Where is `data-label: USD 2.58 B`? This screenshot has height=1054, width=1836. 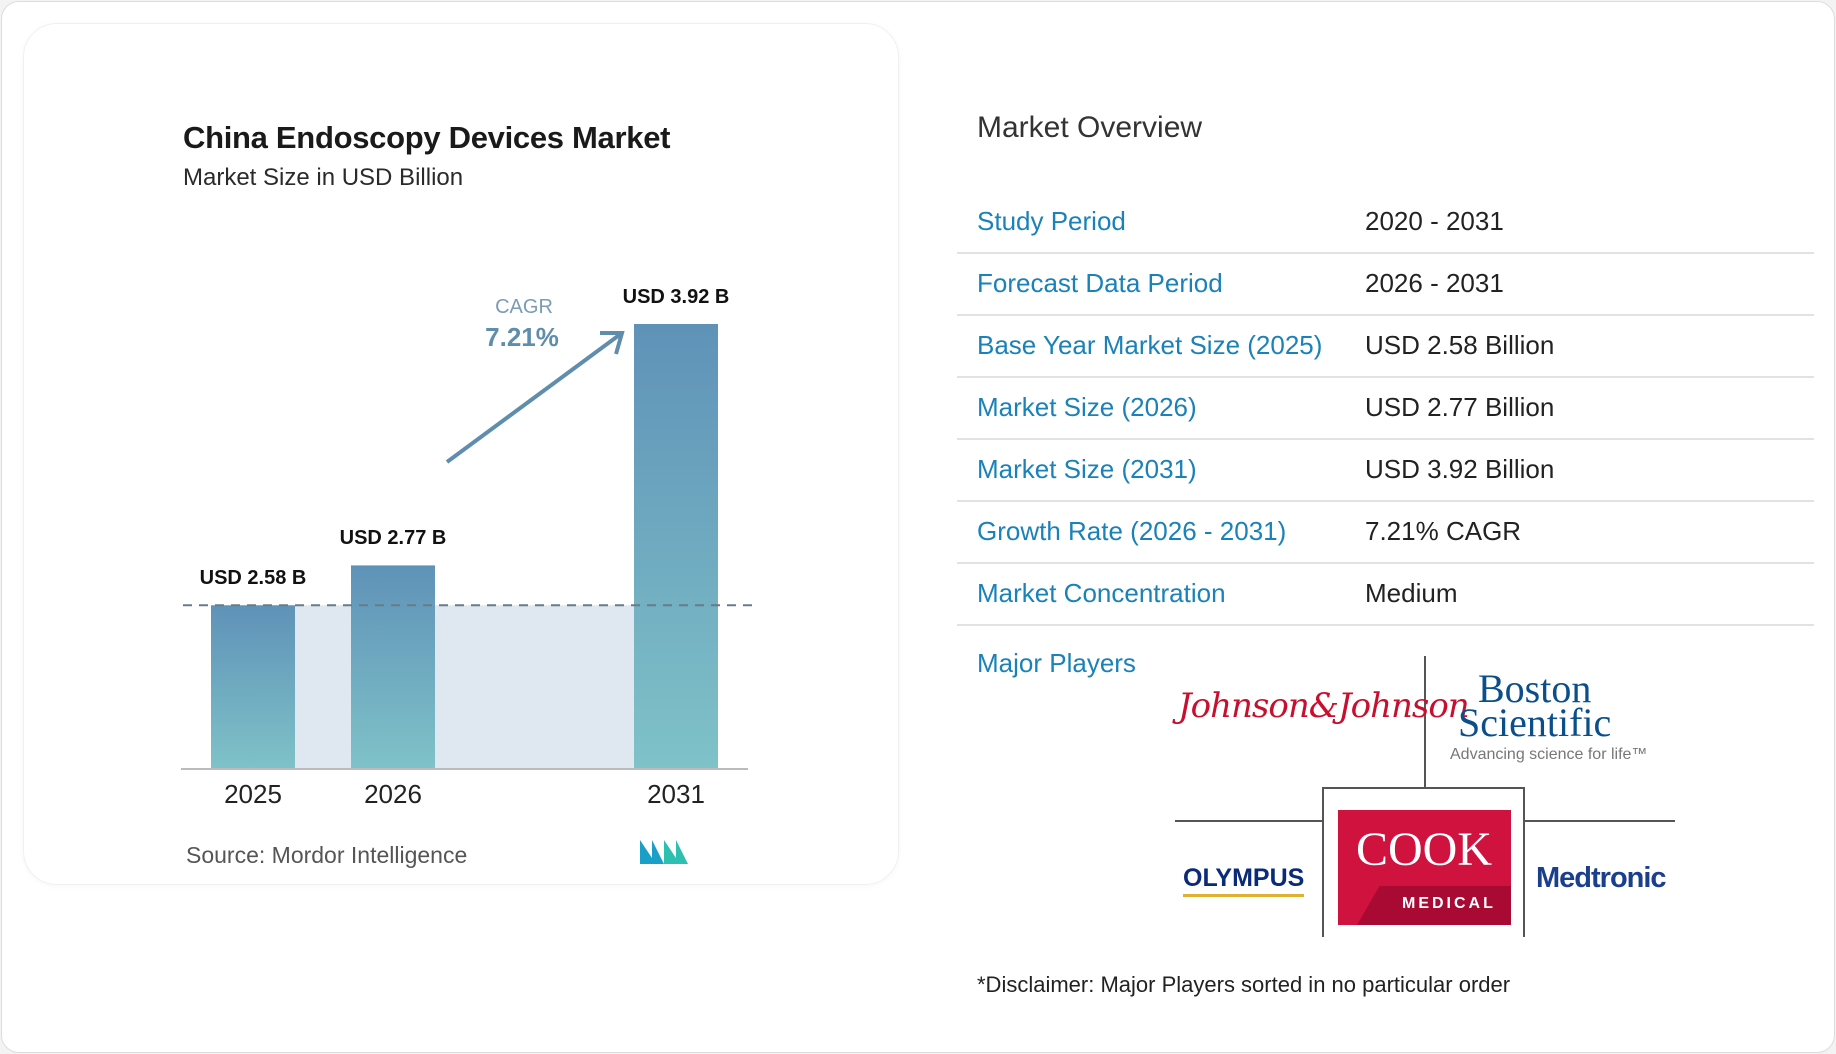
data-label: USD 2.58 B is located at coordinates (253, 578).